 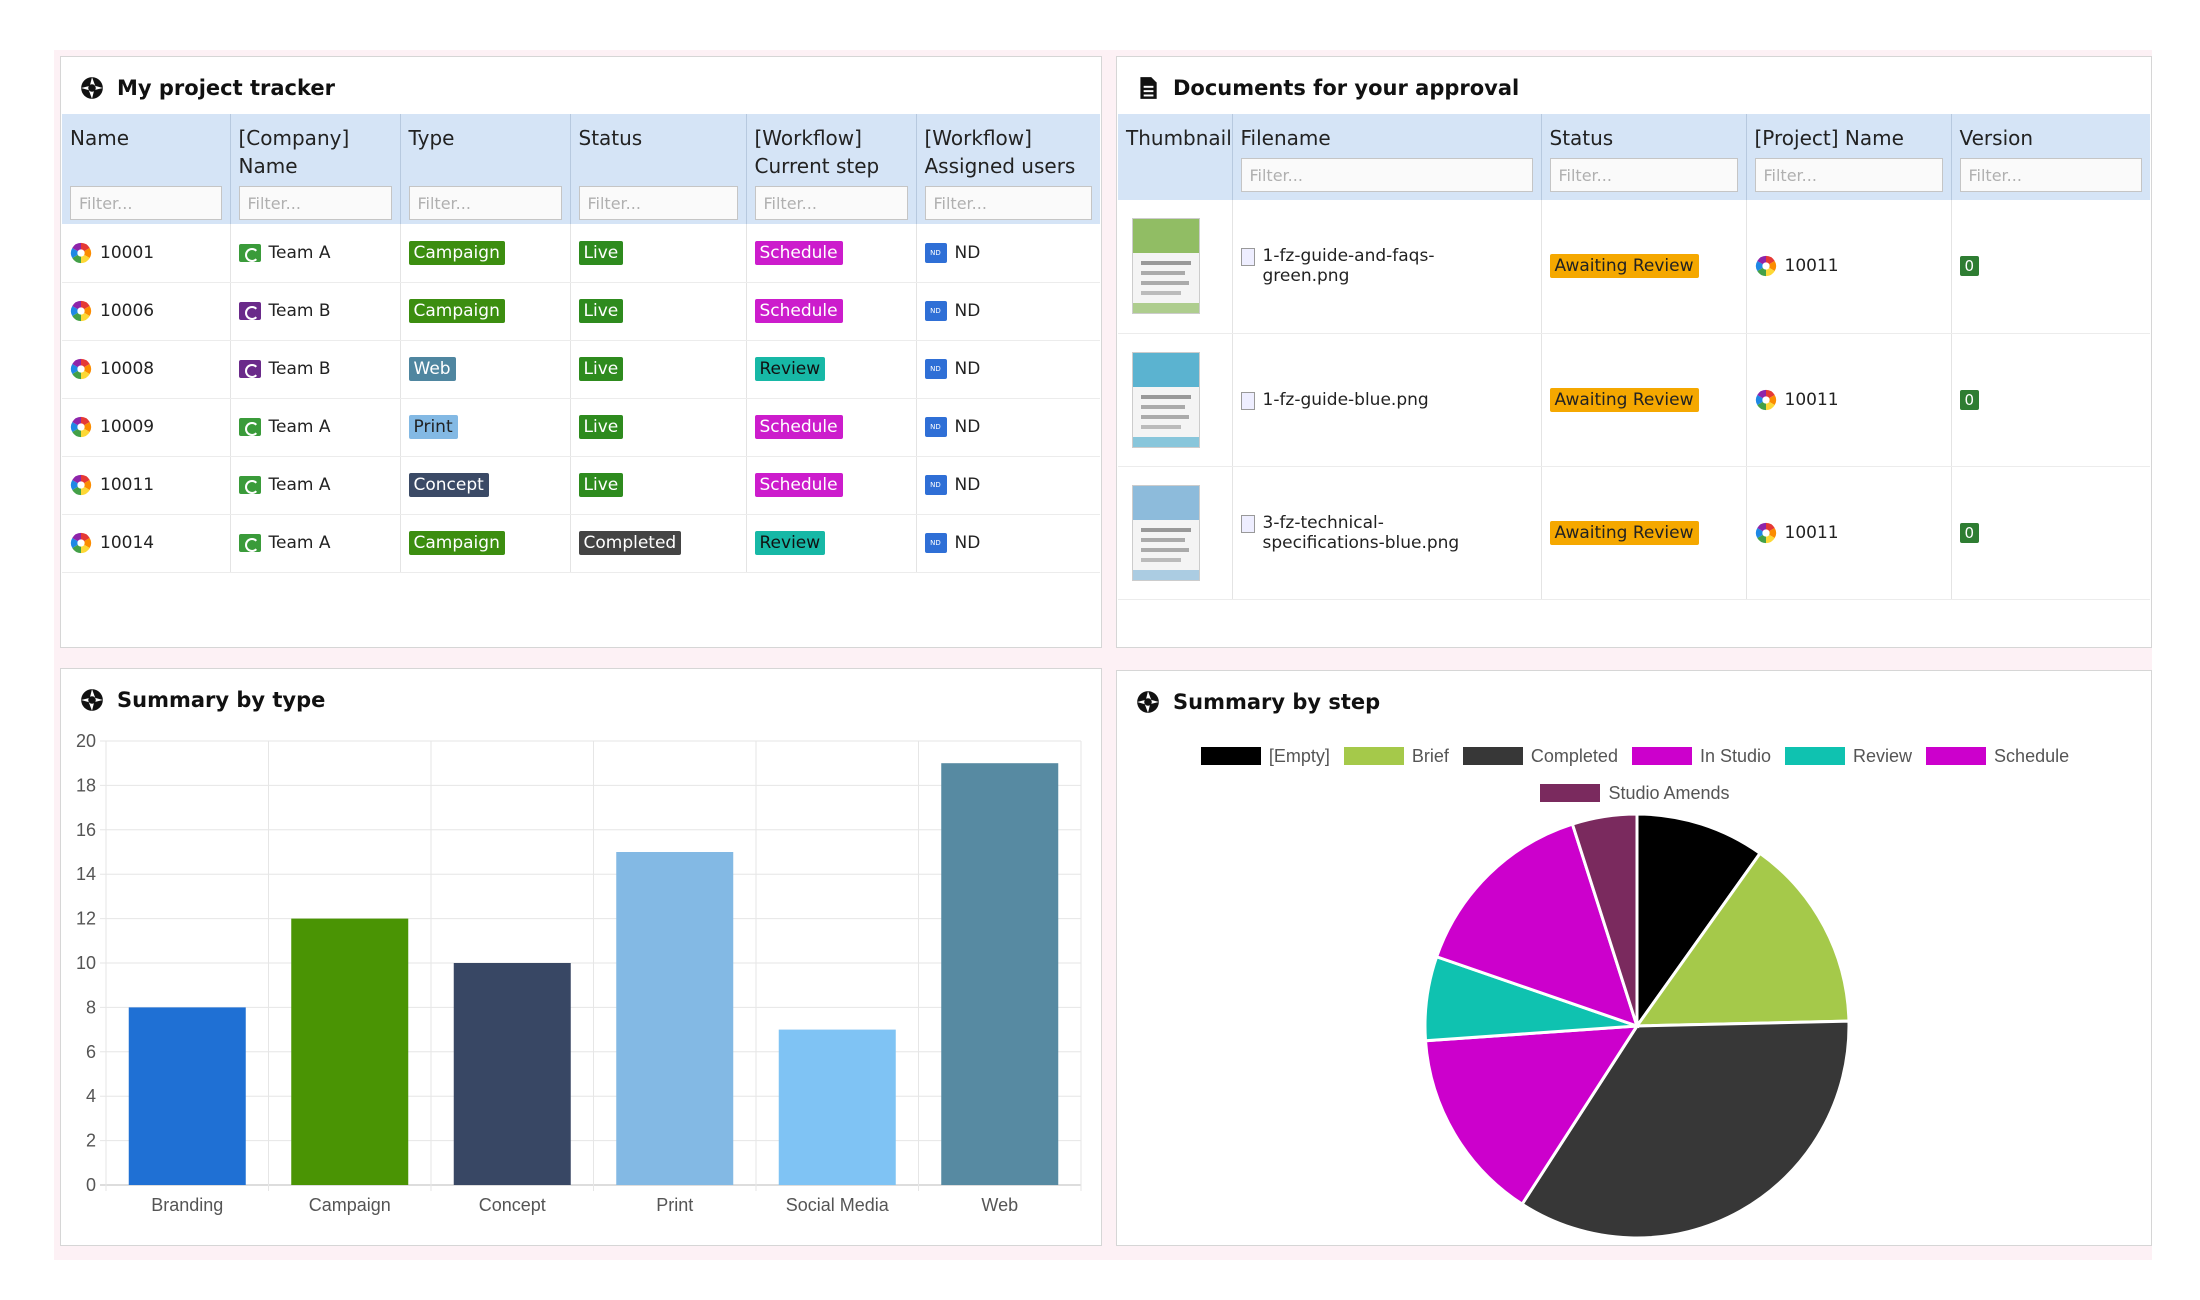 What do you see at coordinates (1387, 157) in the screenshot?
I see `column-header: Filename` at bounding box center [1387, 157].